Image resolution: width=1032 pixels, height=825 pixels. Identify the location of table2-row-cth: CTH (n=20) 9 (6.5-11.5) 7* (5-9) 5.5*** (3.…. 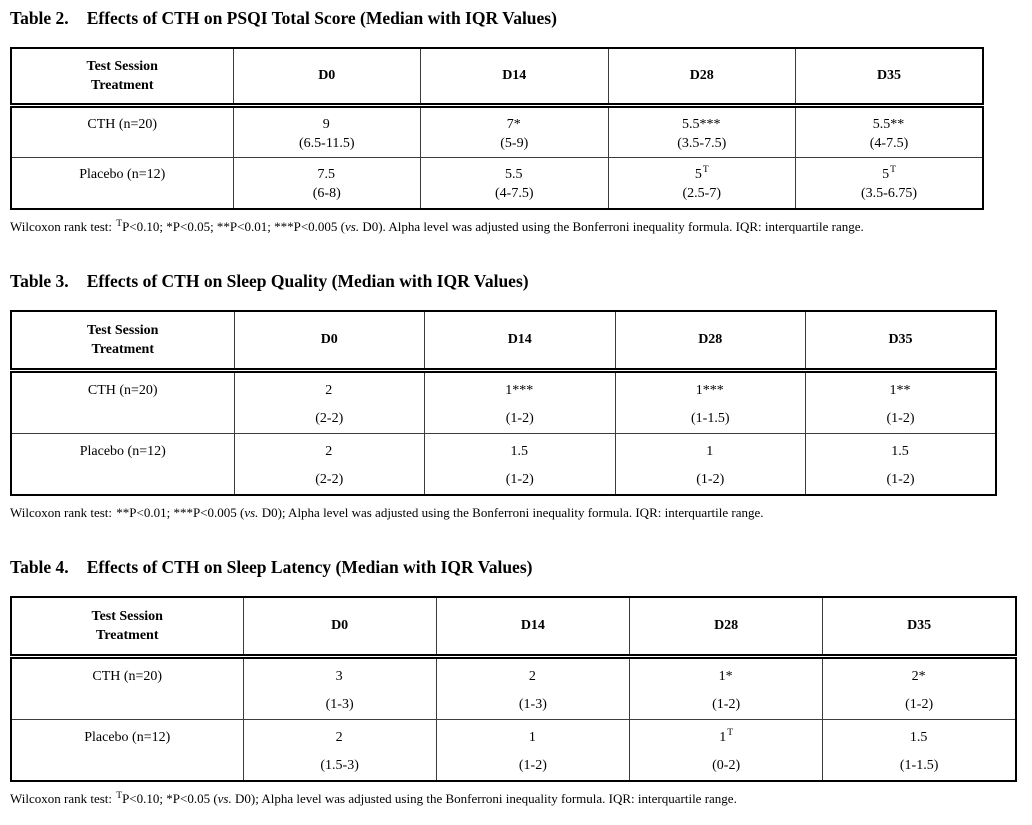
(497, 131).